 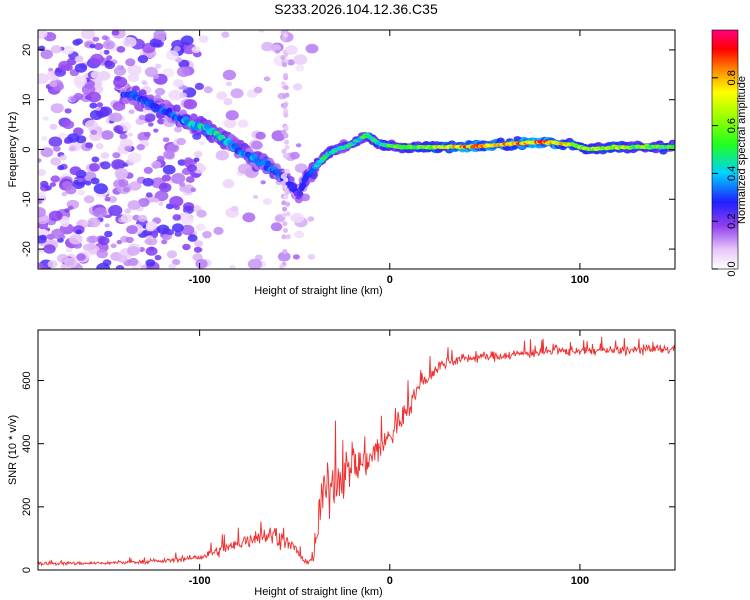 What do you see at coordinates (200, 280) in the screenshot?
I see `spectrogram-x-tick-label: -100` at bounding box center [200, 280].